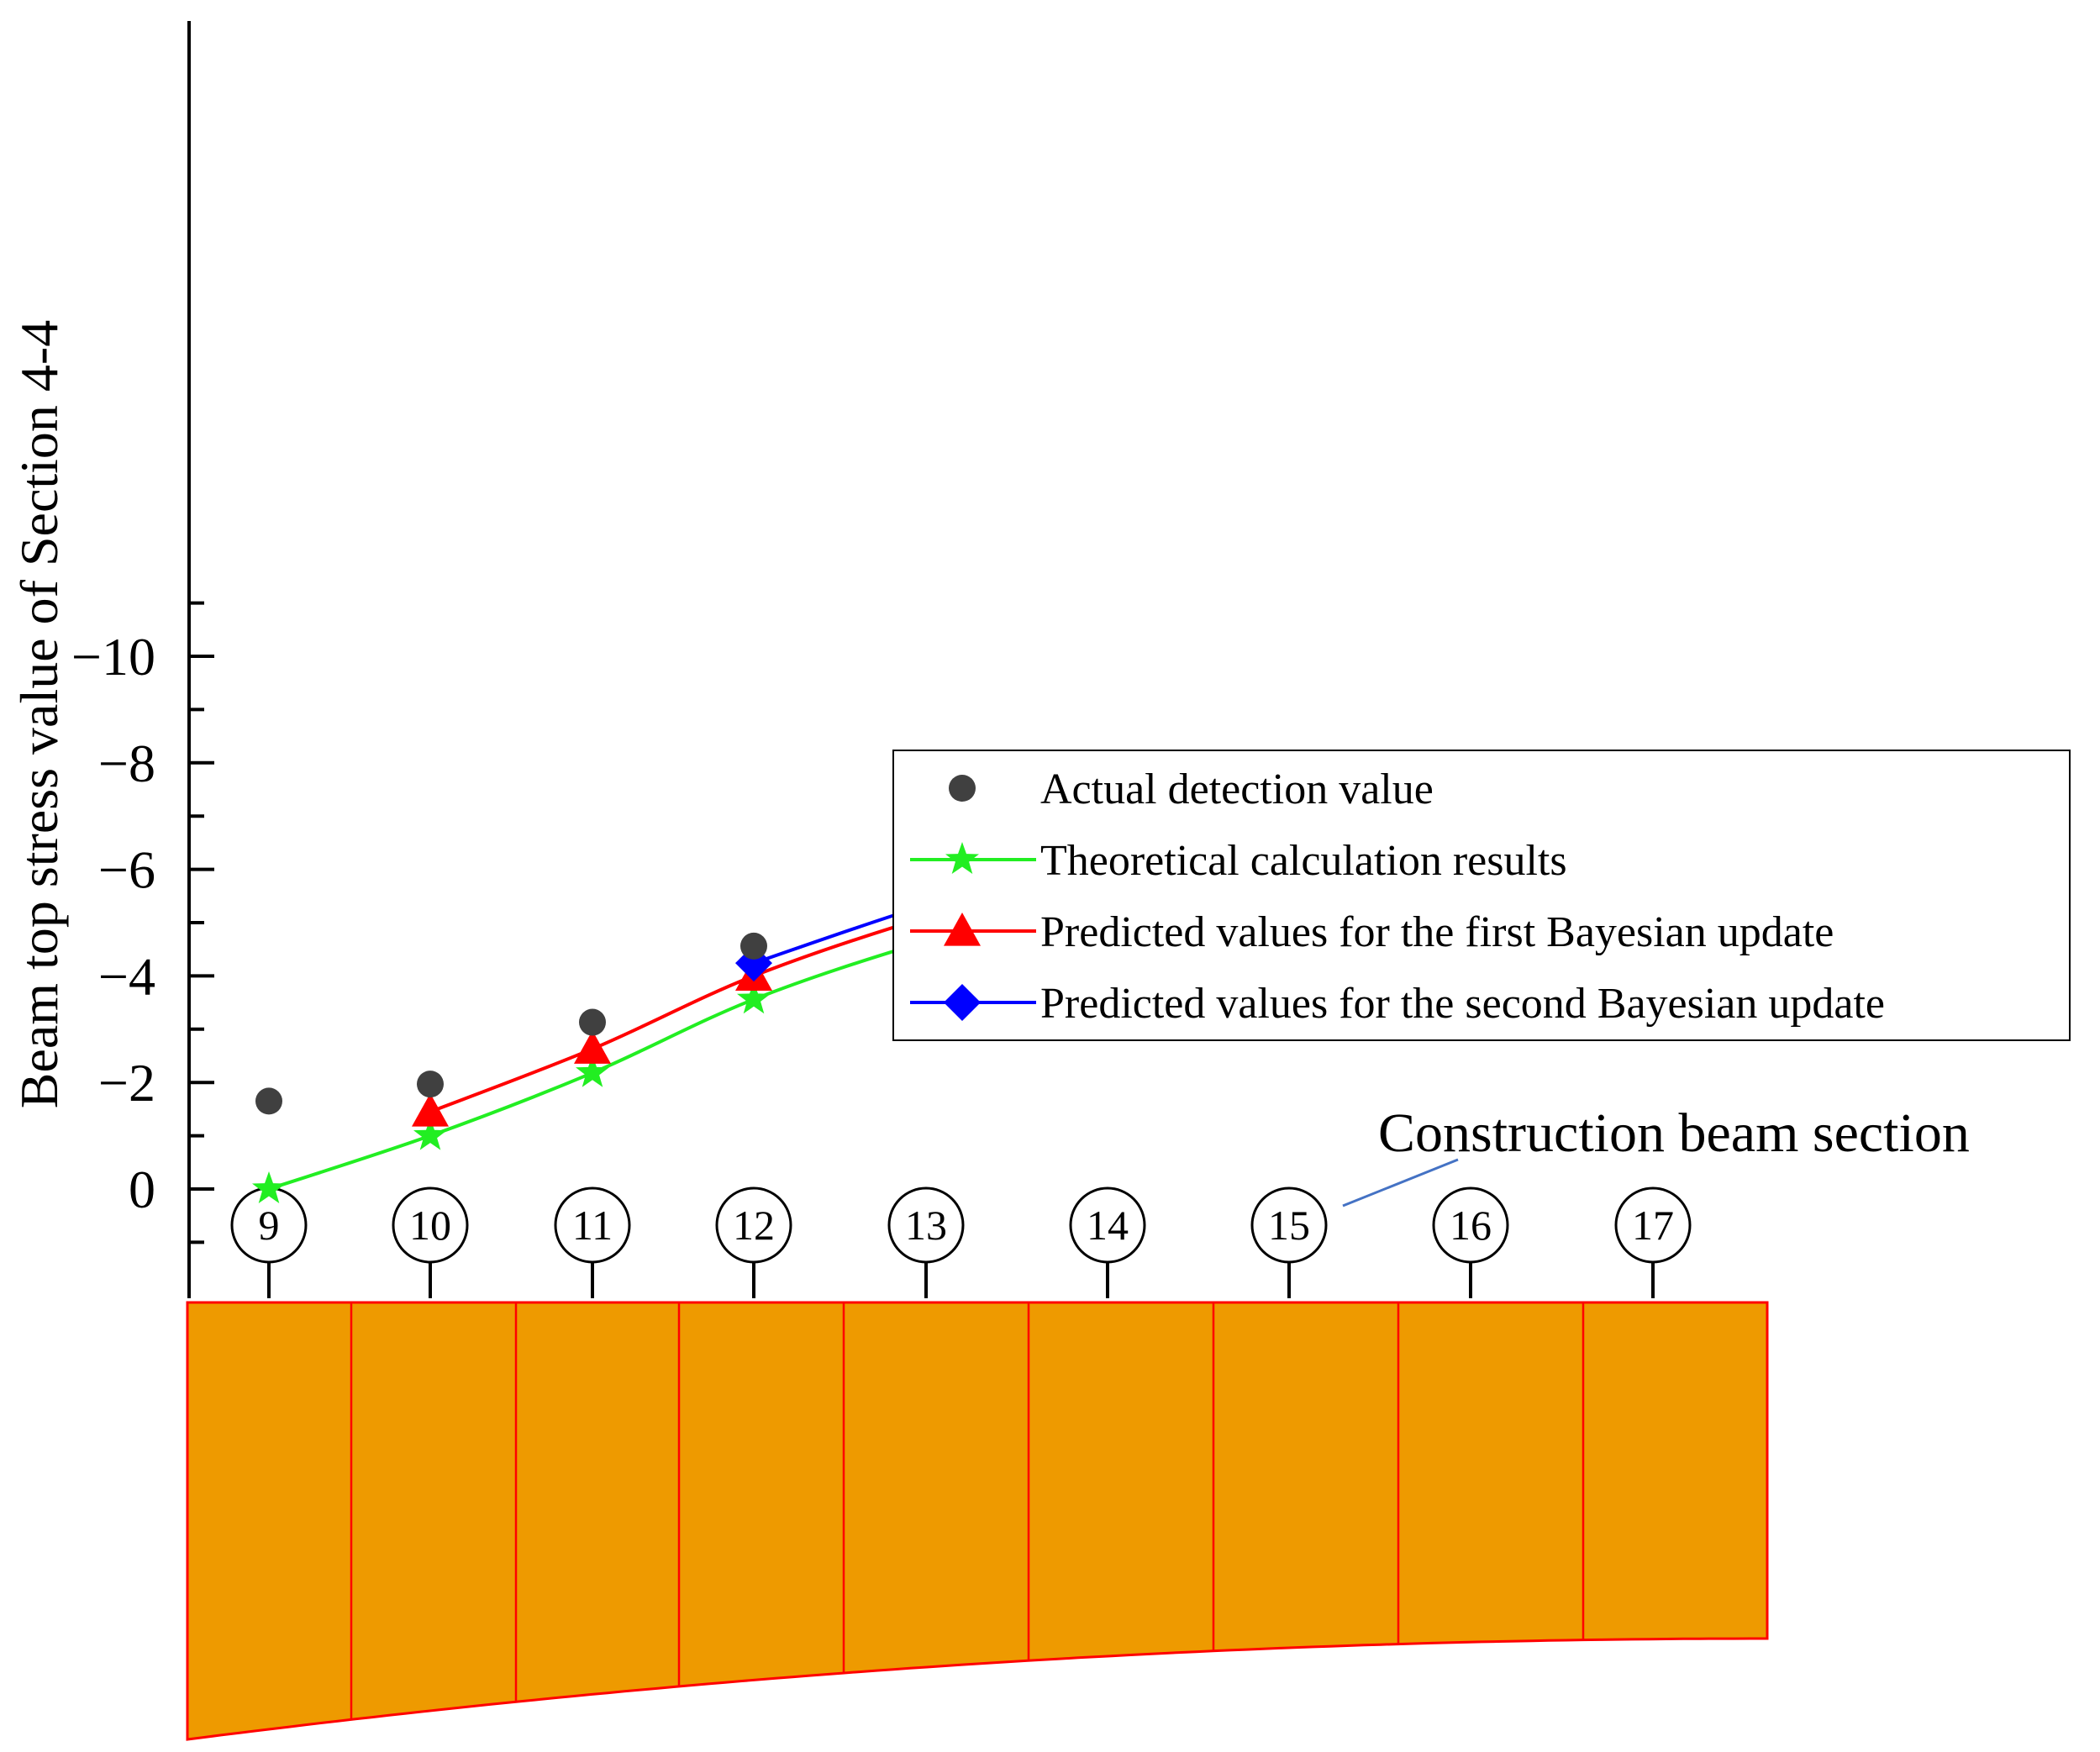  I want to click on section-label: 12, so click(754, 1225).